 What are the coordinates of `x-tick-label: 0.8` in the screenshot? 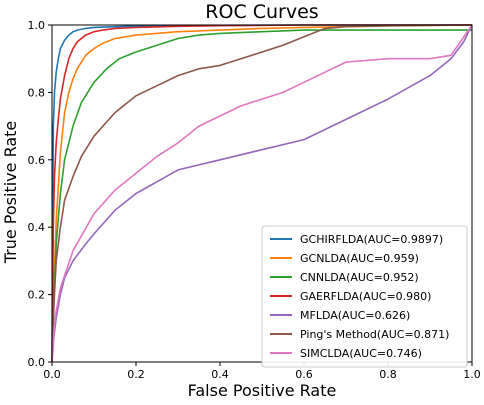 It's located at (388, 374).